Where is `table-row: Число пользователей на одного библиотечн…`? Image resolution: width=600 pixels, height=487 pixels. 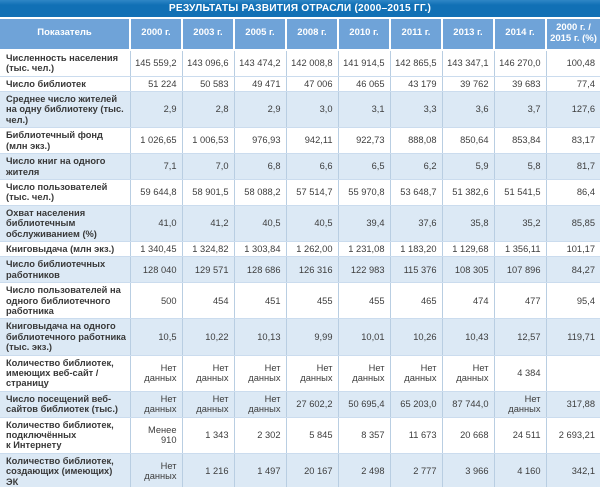
table-row: Число пользователей на одного библиотечн… is located at coordinates (300, 301).